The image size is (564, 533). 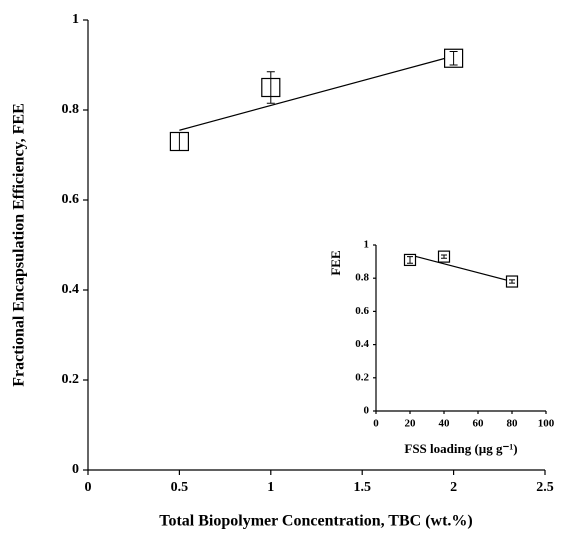 What do you see at coordinates (460, 448) in the screenshot?
I see `x-axis-label: FSS loading (µg g⁻¹)` at bounding box center [460, 448].